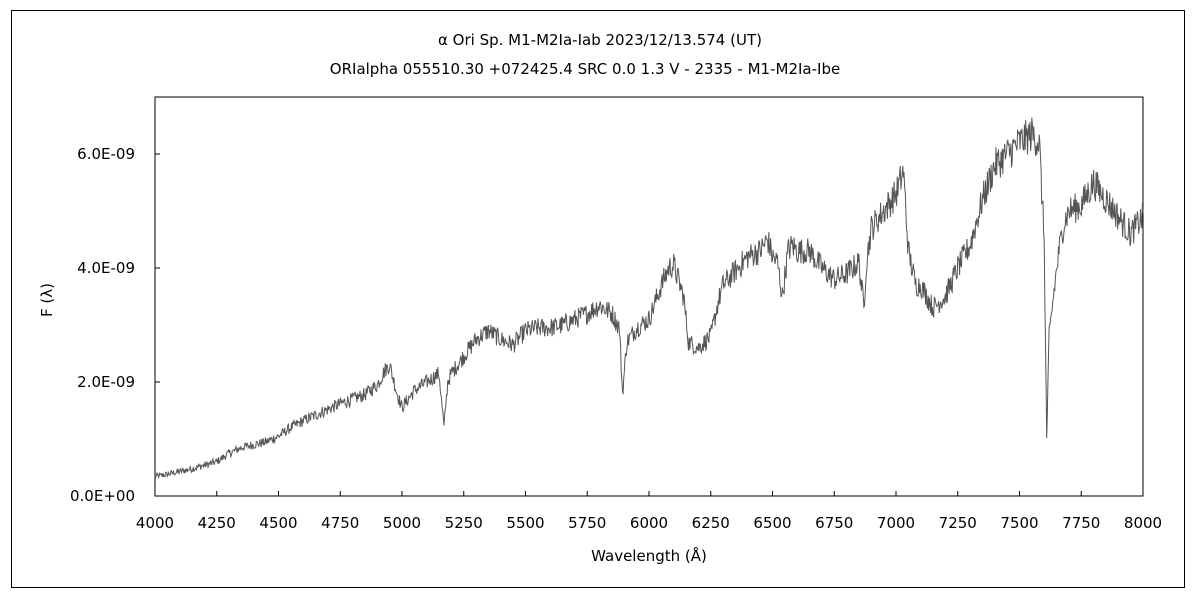 Image resolution: width=1200 pixels, height=600 pixels. I want to click on x-tick-label: 5750, so click(587, 523).